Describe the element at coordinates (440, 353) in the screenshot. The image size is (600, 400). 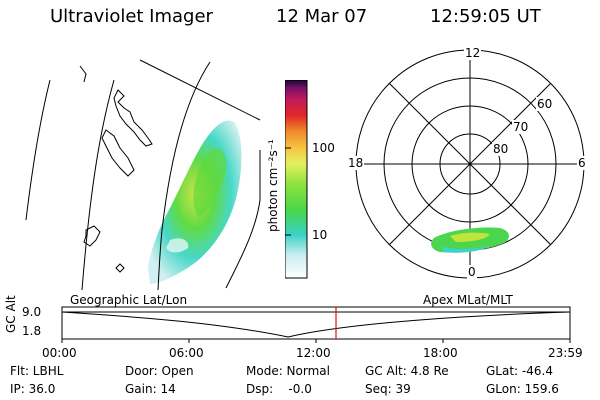
I see `xtick-1800: 18:00` at that location.